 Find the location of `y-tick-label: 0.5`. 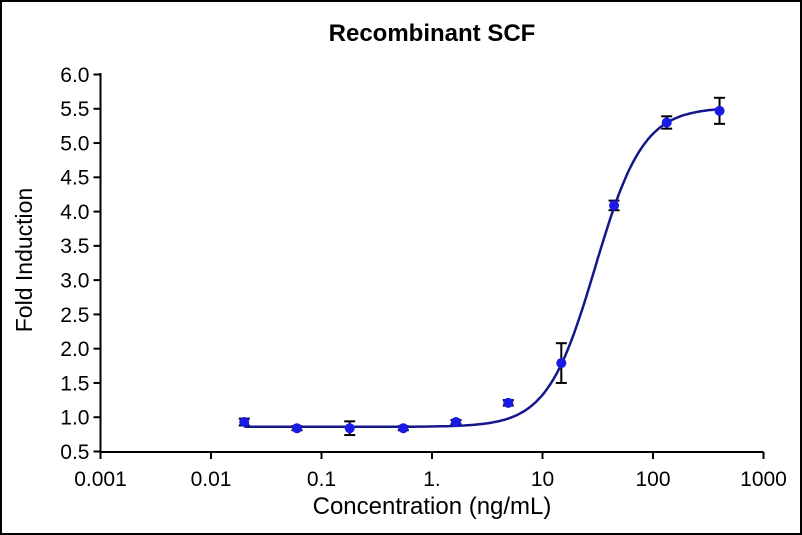

y-tick-label: 0.5 is located at coordinates (74, 452).